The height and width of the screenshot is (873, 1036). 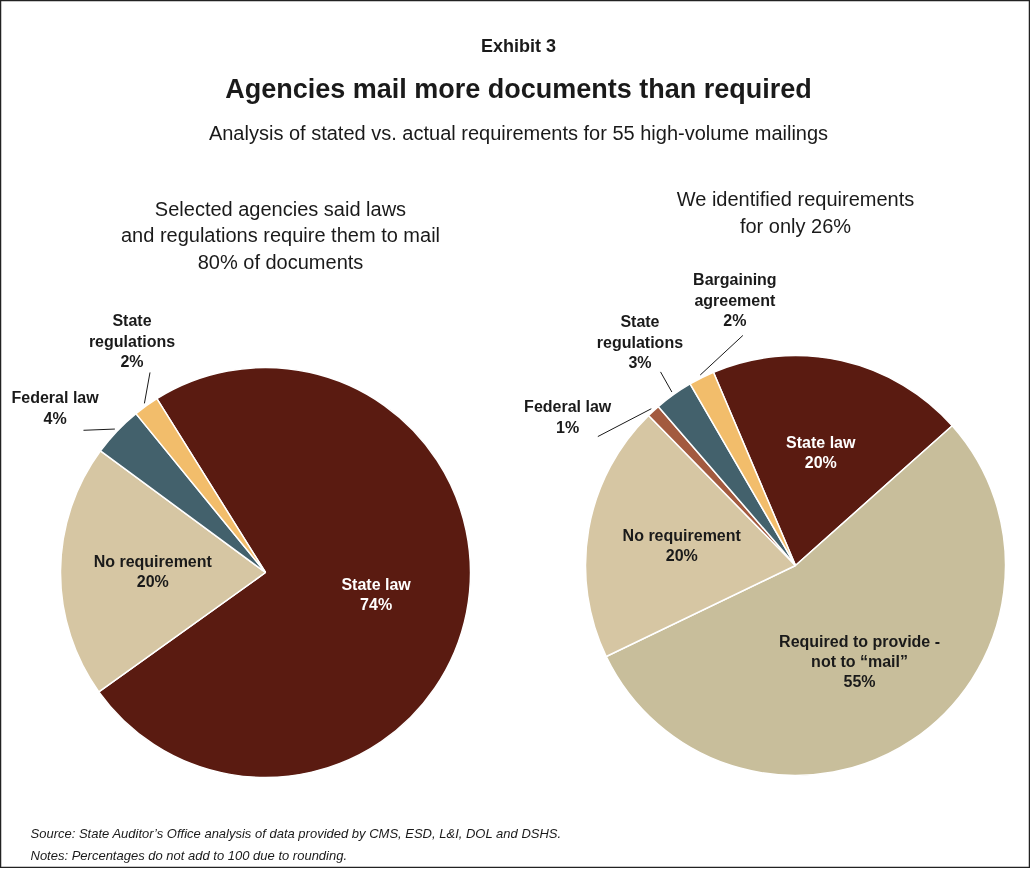 What do you see at coordinates (189, 855) in the screenshot?
I see `text: Notes: Percentages do not add to 100 due to rounding.` at bounding box center [189, 855].